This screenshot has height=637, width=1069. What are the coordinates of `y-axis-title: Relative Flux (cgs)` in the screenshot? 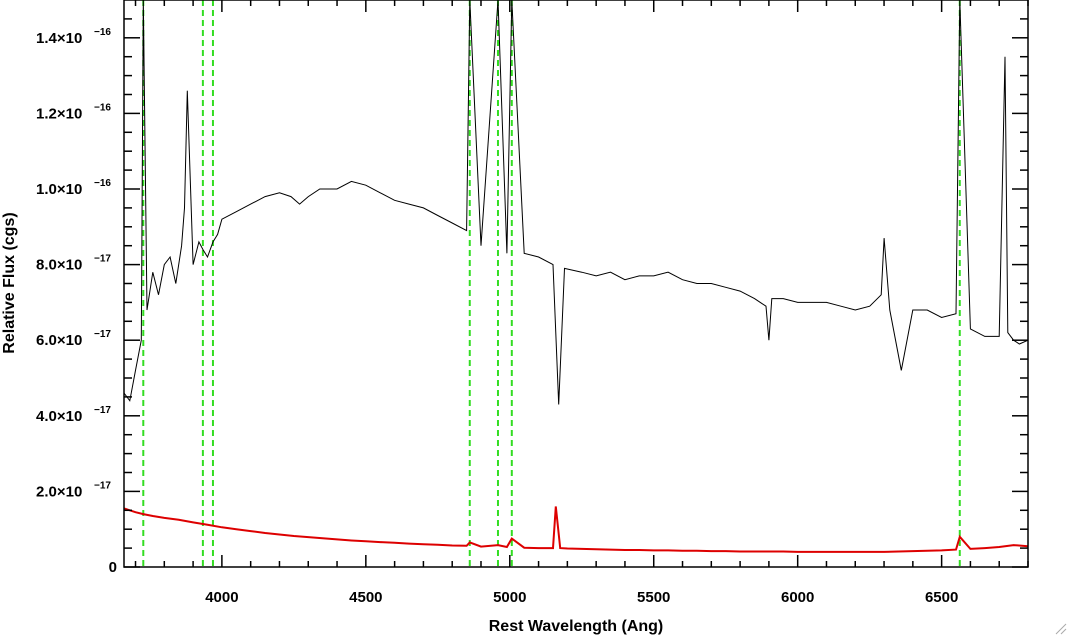 It's located at (9, 282).